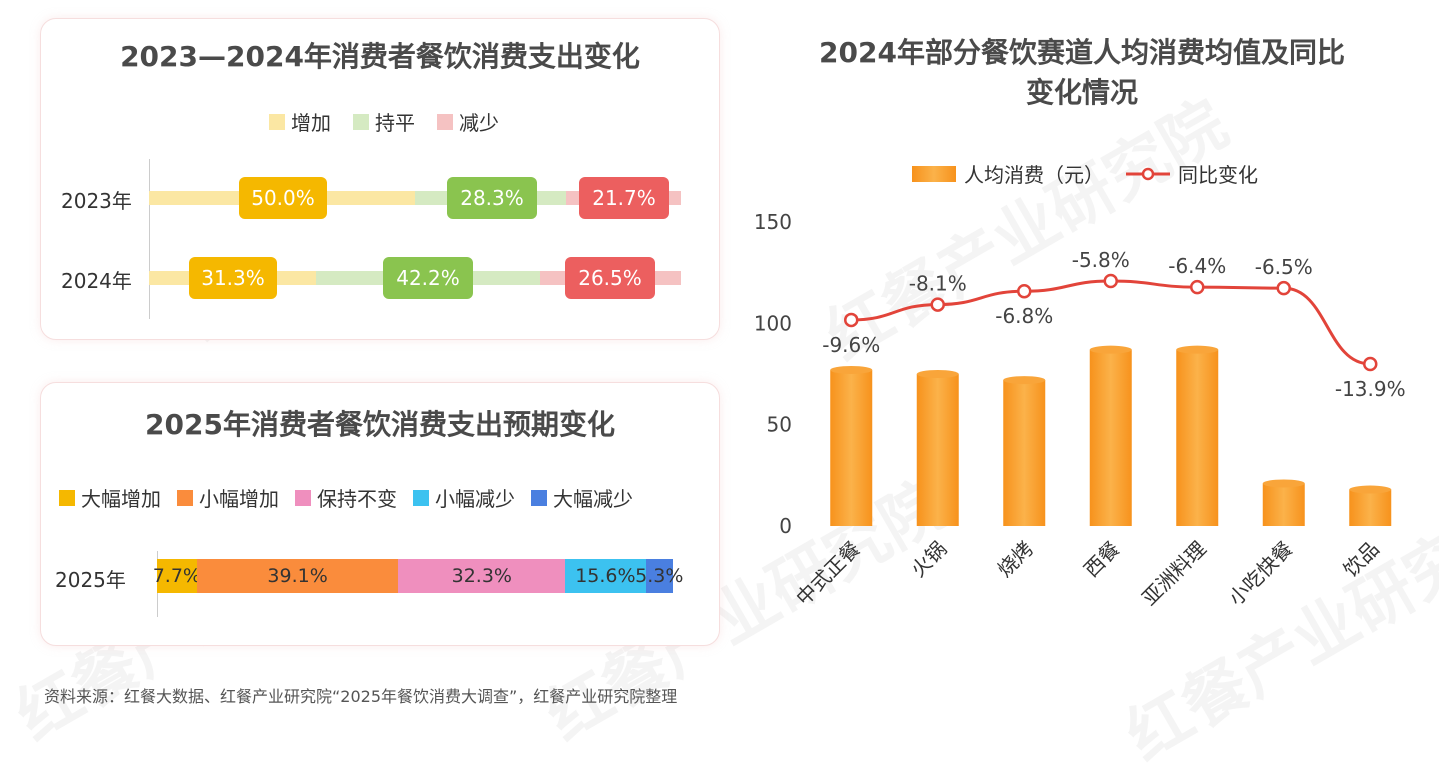 The image size is (1439, 778). Describe the element at coordinates (121, 499) in the screenshot. I see `legend-label: 大幅增加` at that location.